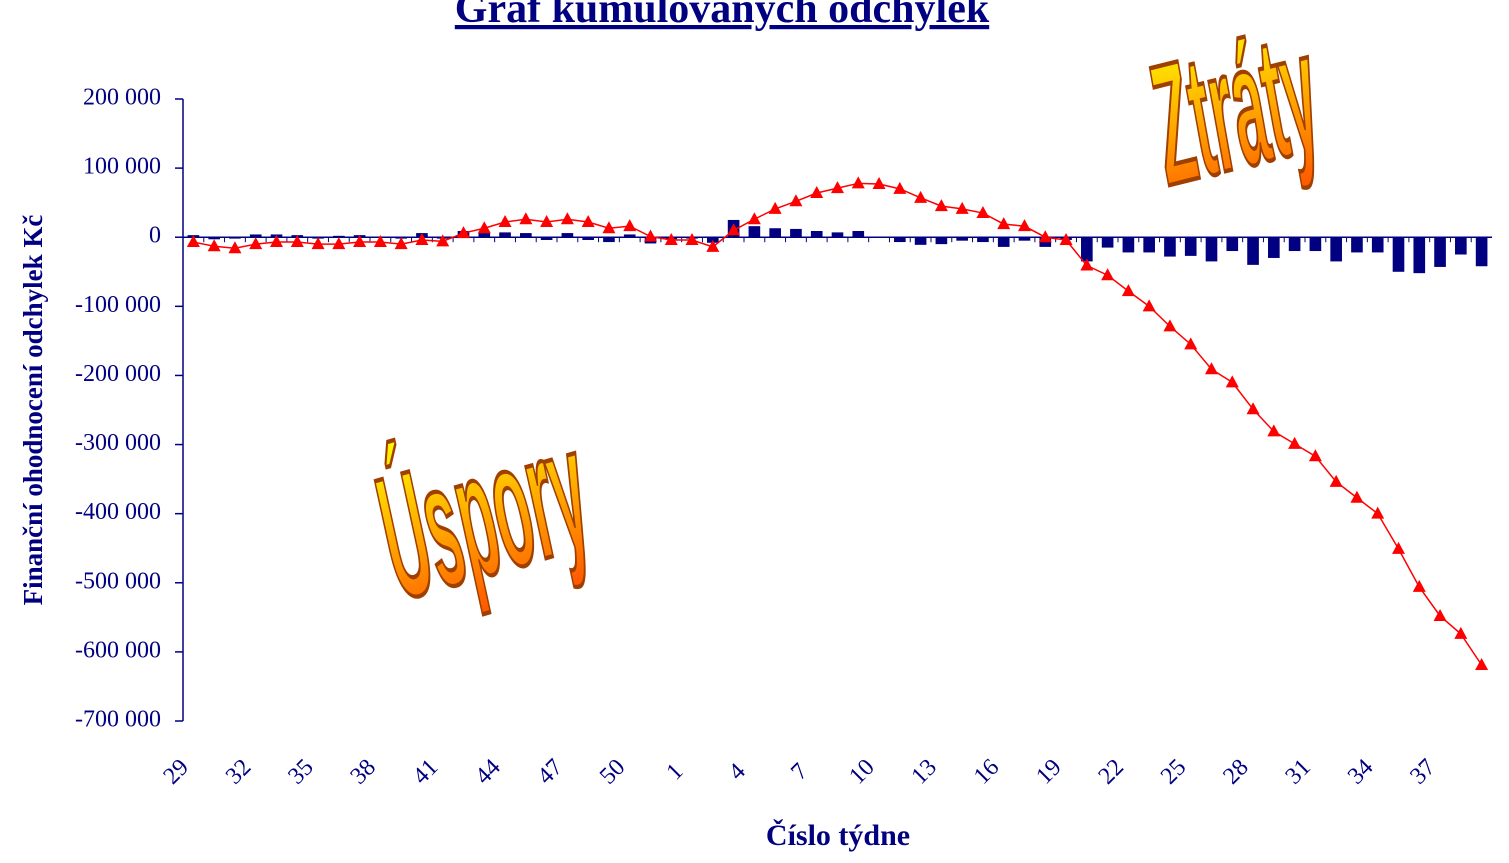 Image resolution: width=1509 pixels, height=863 pixels. What do you see at coordinates (1048, 771) in the screenshot?
I see `x-tick-label: 19` at bounding box center [1048, 771].